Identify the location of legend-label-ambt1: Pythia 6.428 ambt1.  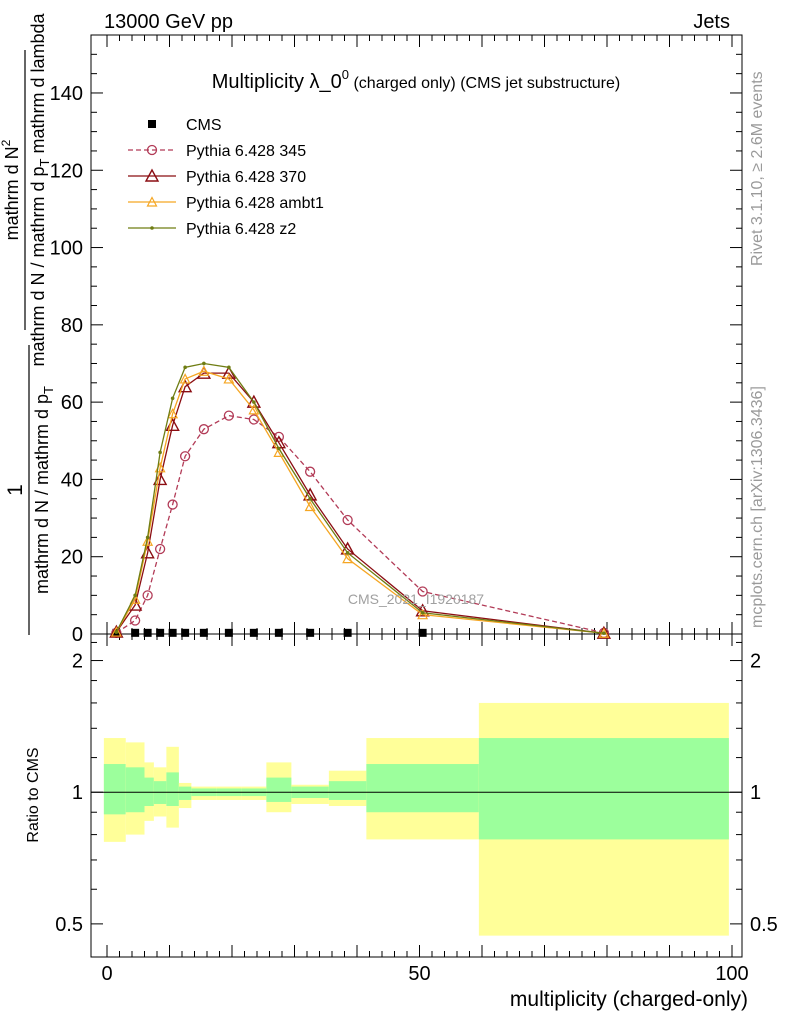
(255, 203).